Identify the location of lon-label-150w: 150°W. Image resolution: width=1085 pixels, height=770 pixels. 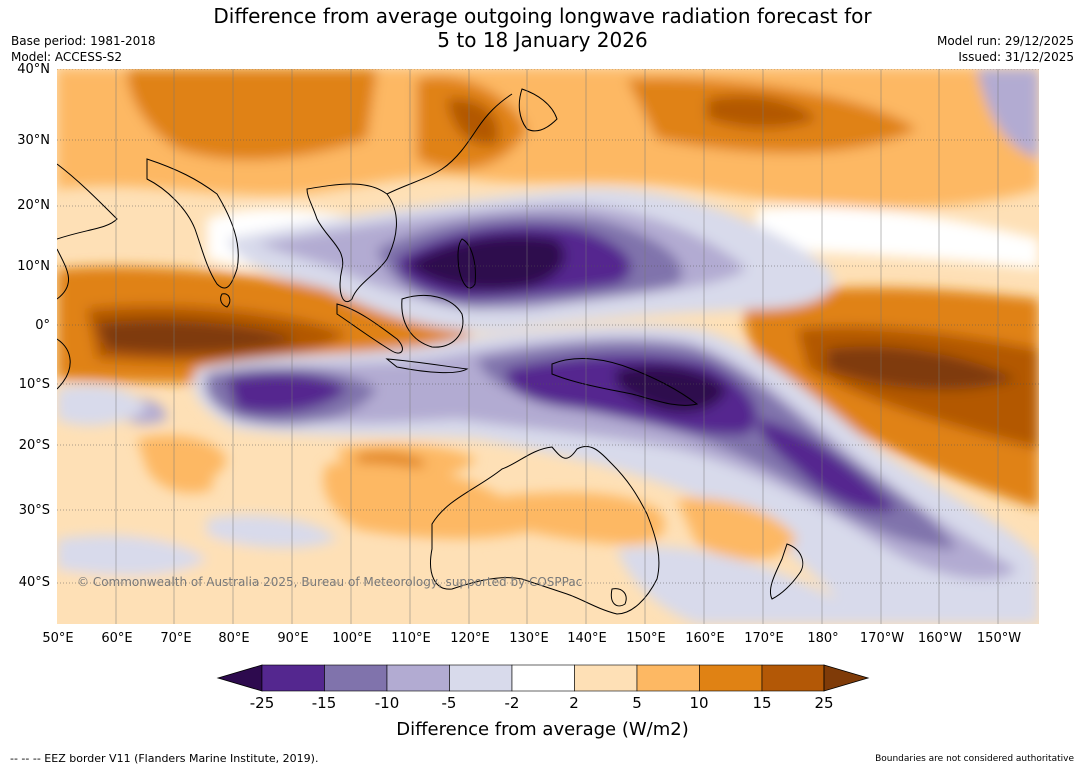
(999, 638).